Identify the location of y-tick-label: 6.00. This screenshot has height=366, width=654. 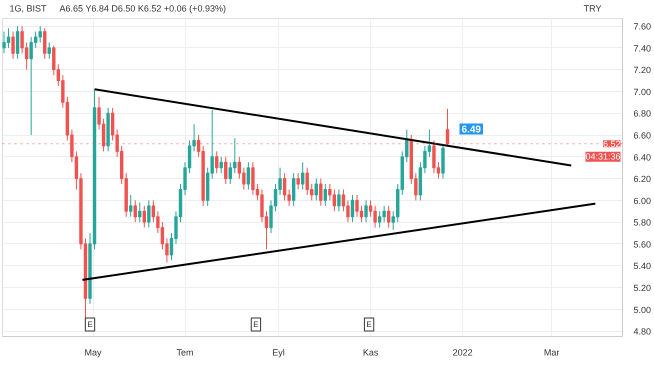
(643, 201).